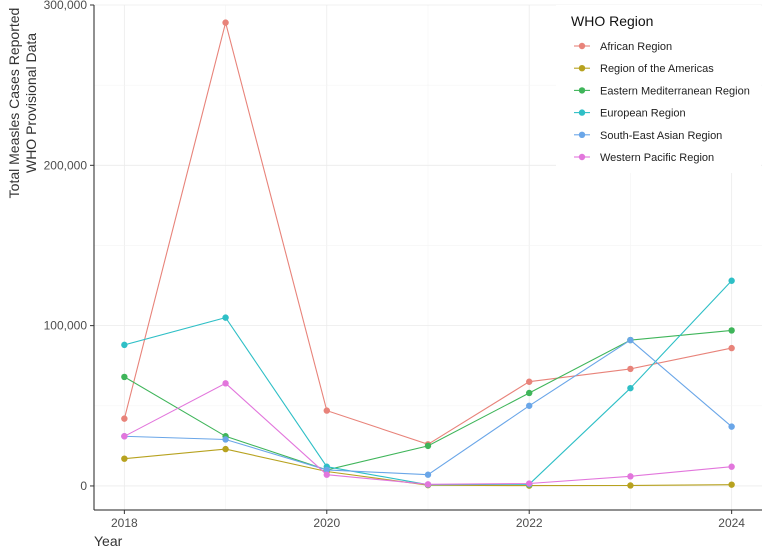 The height and width of the screenshot is (555, 768). I want to click on legend-label: European Region, so click(643, 114).